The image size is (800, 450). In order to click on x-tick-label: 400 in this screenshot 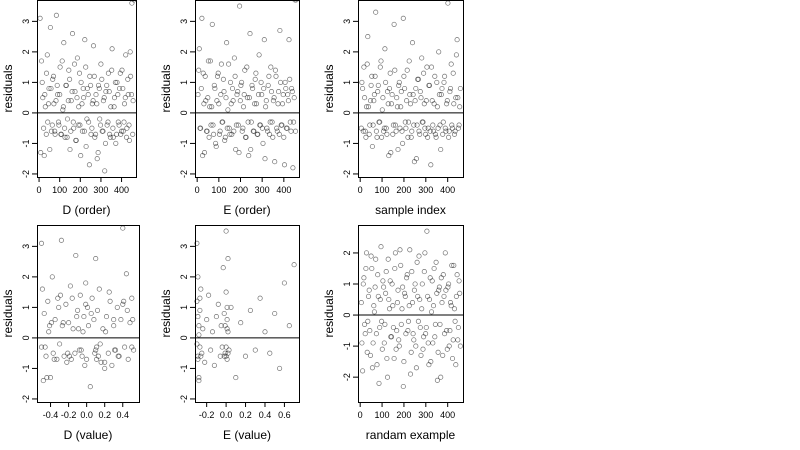, I will do `click(447, 190)`.